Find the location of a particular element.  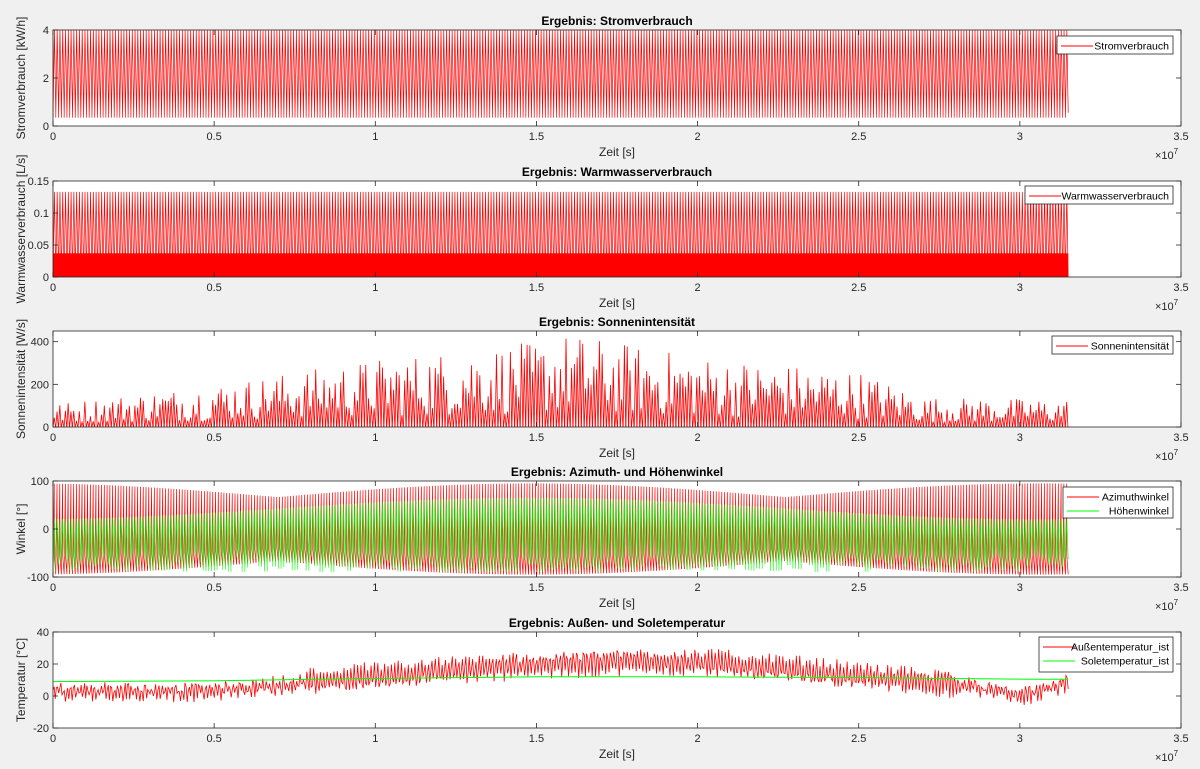

legend: Stromverbrauch is located at coordinates (1115, 45).